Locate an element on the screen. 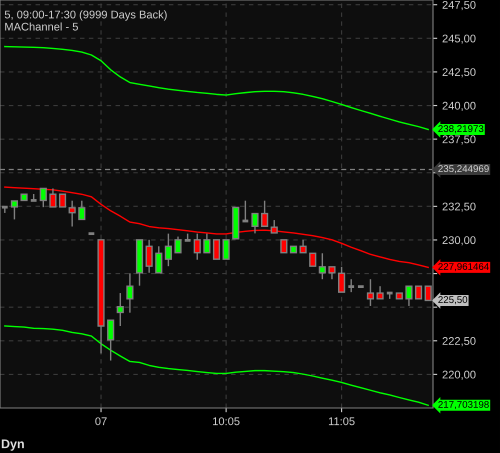 This screenshot has width=500, height=453. y-tick-label: 222,50 is located at coordinates (459, 341).